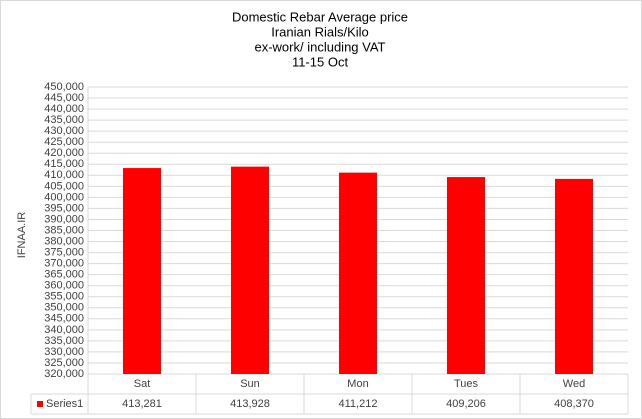 This screenshot has width=642, height=419. Describe the element at coordinates (64, 374) in the screenshot. I see `y-tick-label: 320,000` at that location.